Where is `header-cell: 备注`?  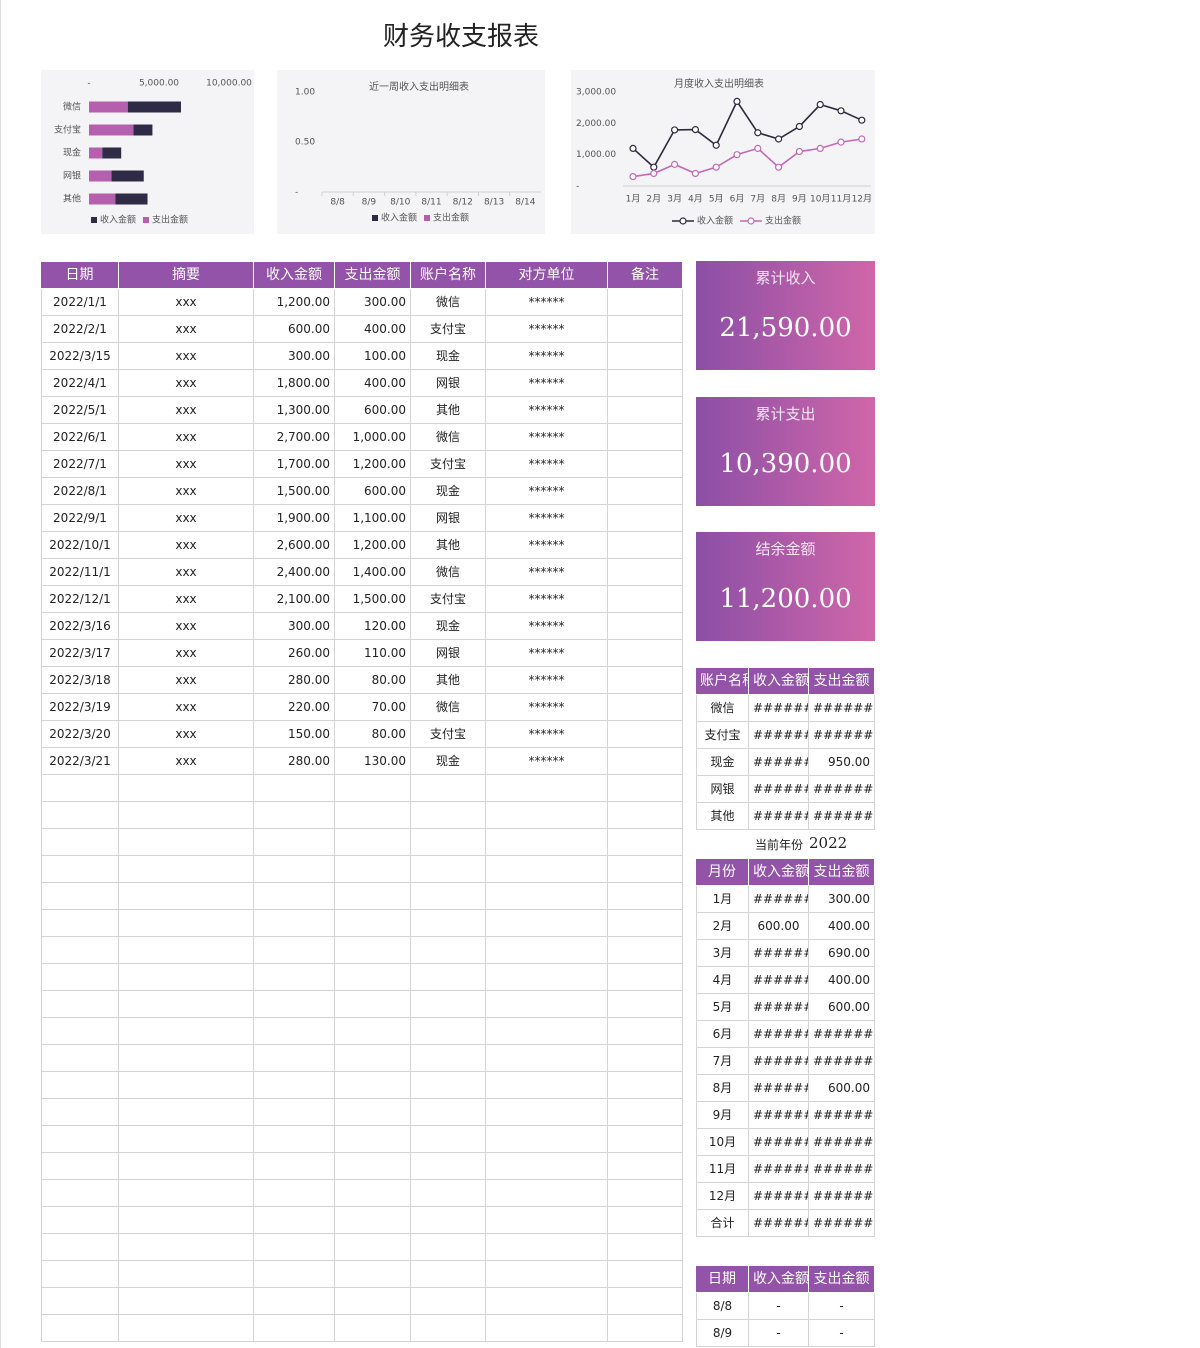 header-cell: 备注 is located at coordinates (645, 275).